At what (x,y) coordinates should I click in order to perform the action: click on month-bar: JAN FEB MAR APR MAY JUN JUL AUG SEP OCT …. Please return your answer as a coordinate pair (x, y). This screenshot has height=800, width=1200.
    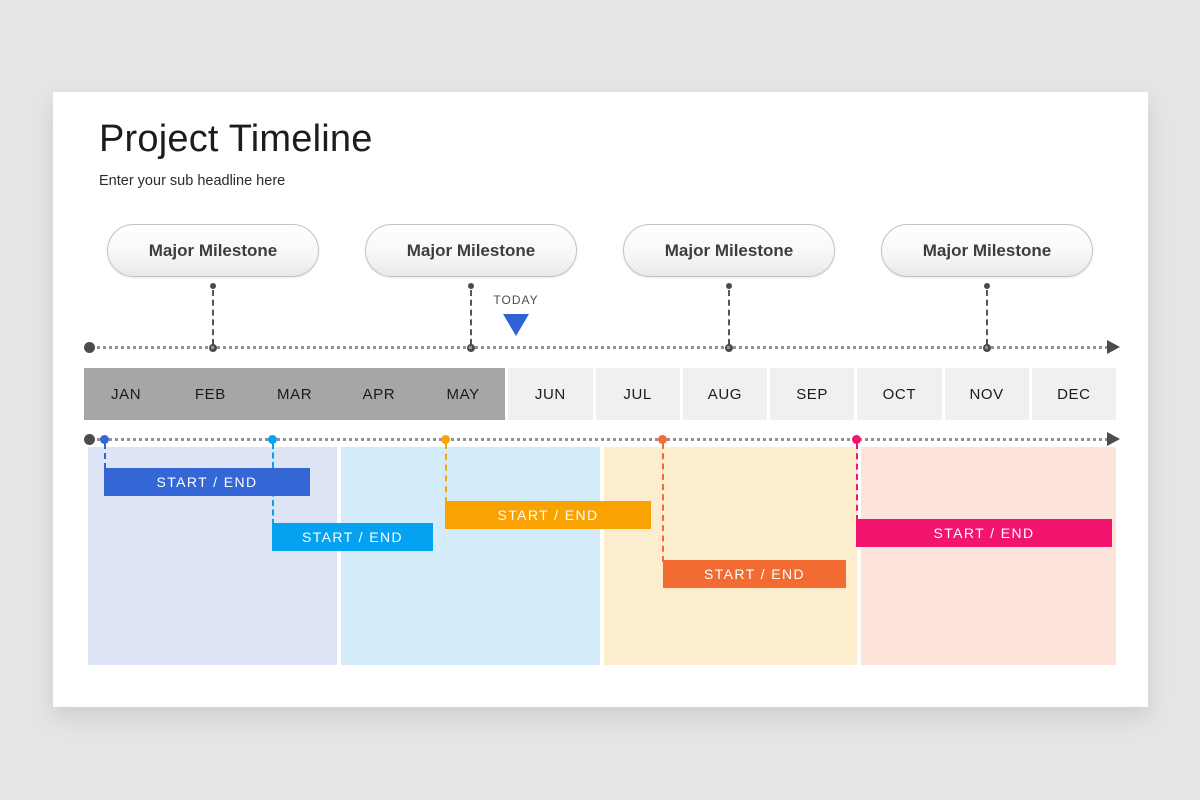
    Looking at the image, I should click on (600, 394).